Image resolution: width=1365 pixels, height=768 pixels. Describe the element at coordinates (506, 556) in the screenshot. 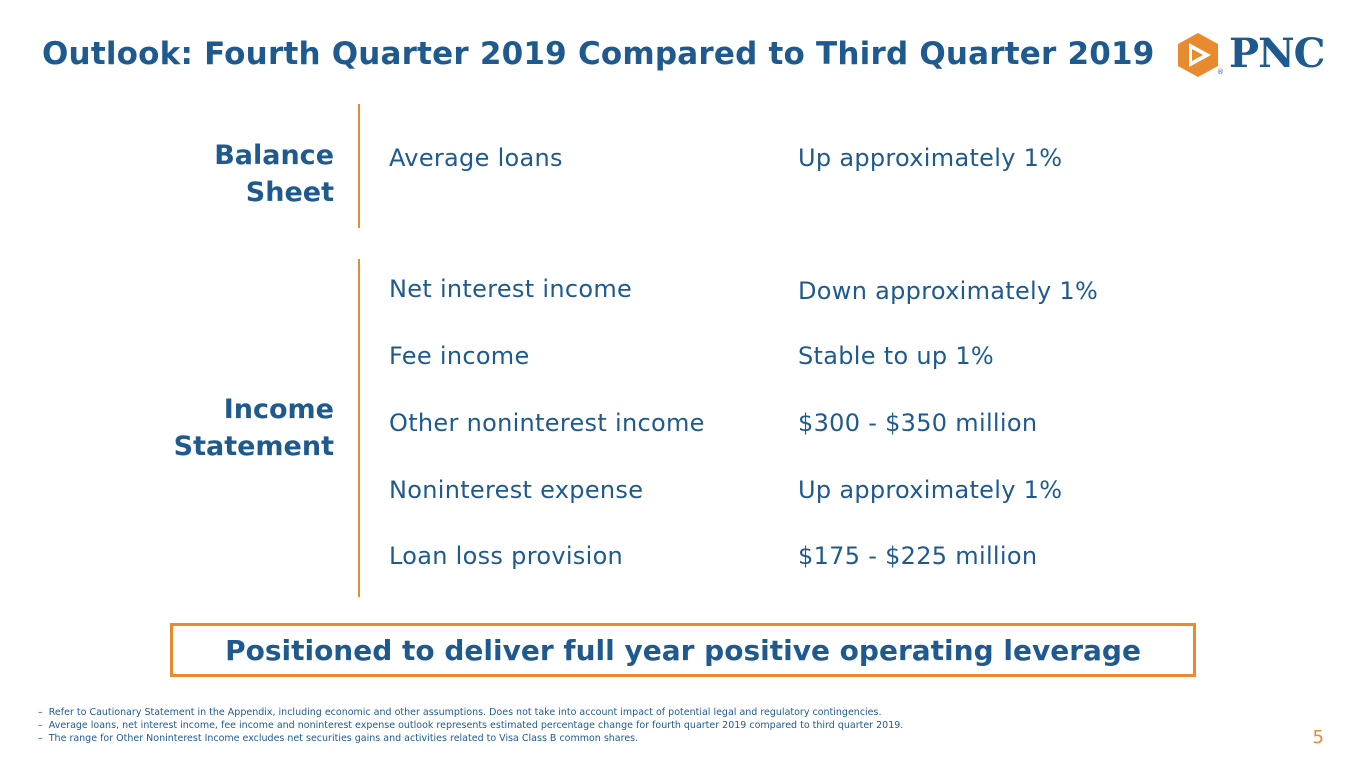

I see `row-label-loan-loss-provision: Loan loss provision` at that location.